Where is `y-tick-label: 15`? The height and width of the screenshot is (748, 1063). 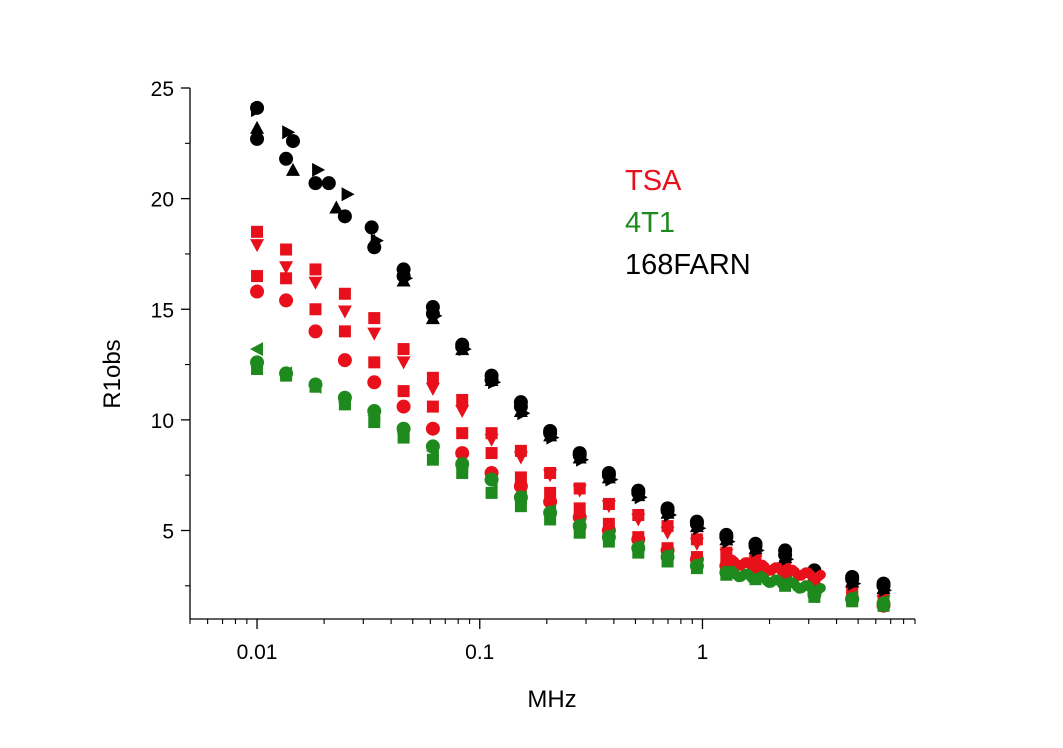 y-tick-label: 15 is located at coordinates (162, 310).